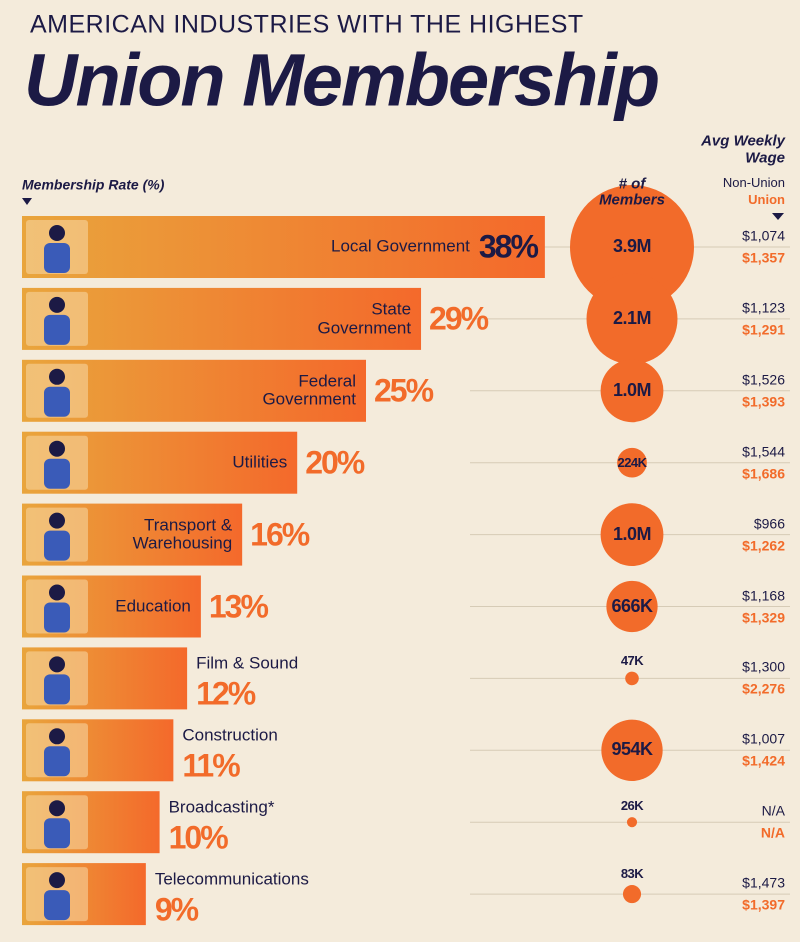 This screenshot has height=942, width=800. What do you see at coordinates (763, 235) in the screenshot?
I see `non-union-wage: $1,074` at bounding box center [763, 235].